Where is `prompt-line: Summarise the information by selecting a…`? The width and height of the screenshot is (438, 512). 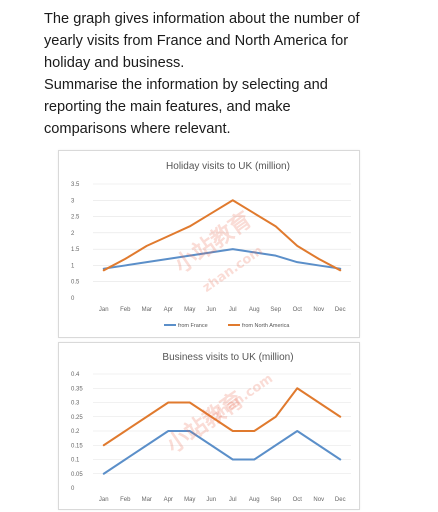
prompt-line: Summarise the information by selecting a… is located at coordinates (186, 85).